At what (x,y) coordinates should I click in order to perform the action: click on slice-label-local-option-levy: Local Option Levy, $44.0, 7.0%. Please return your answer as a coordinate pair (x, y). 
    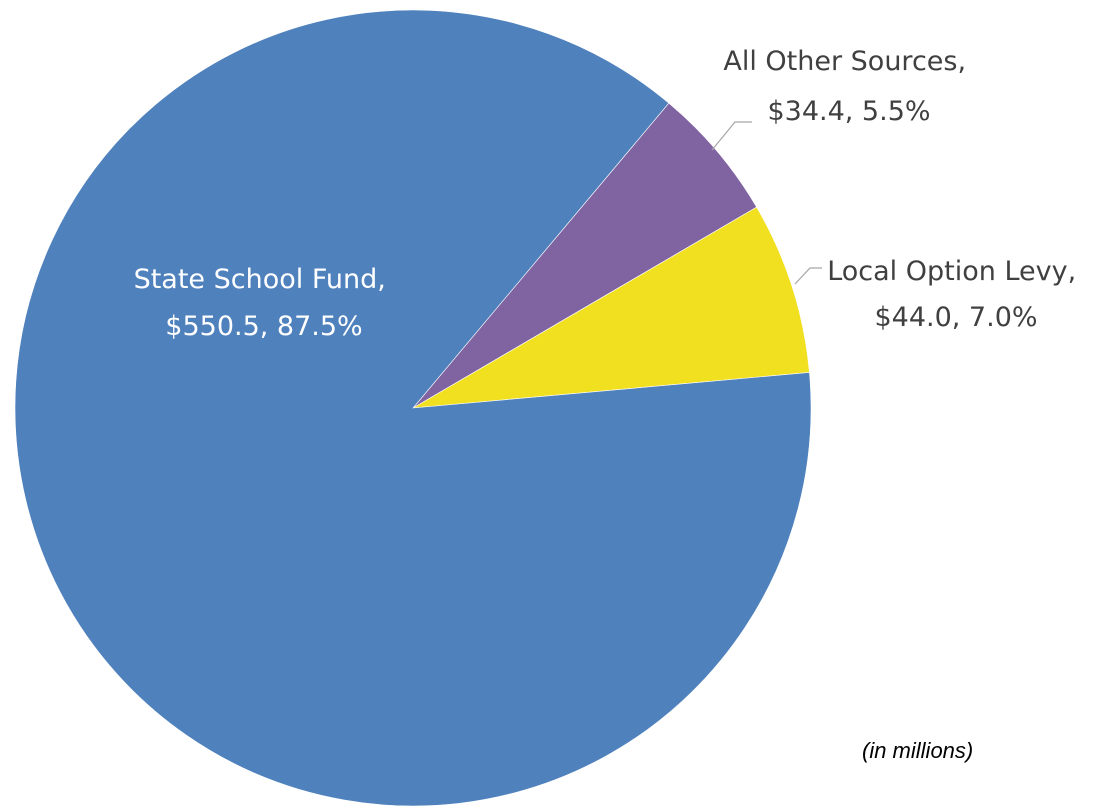
    Looking at the image, I should click on (956, 294).